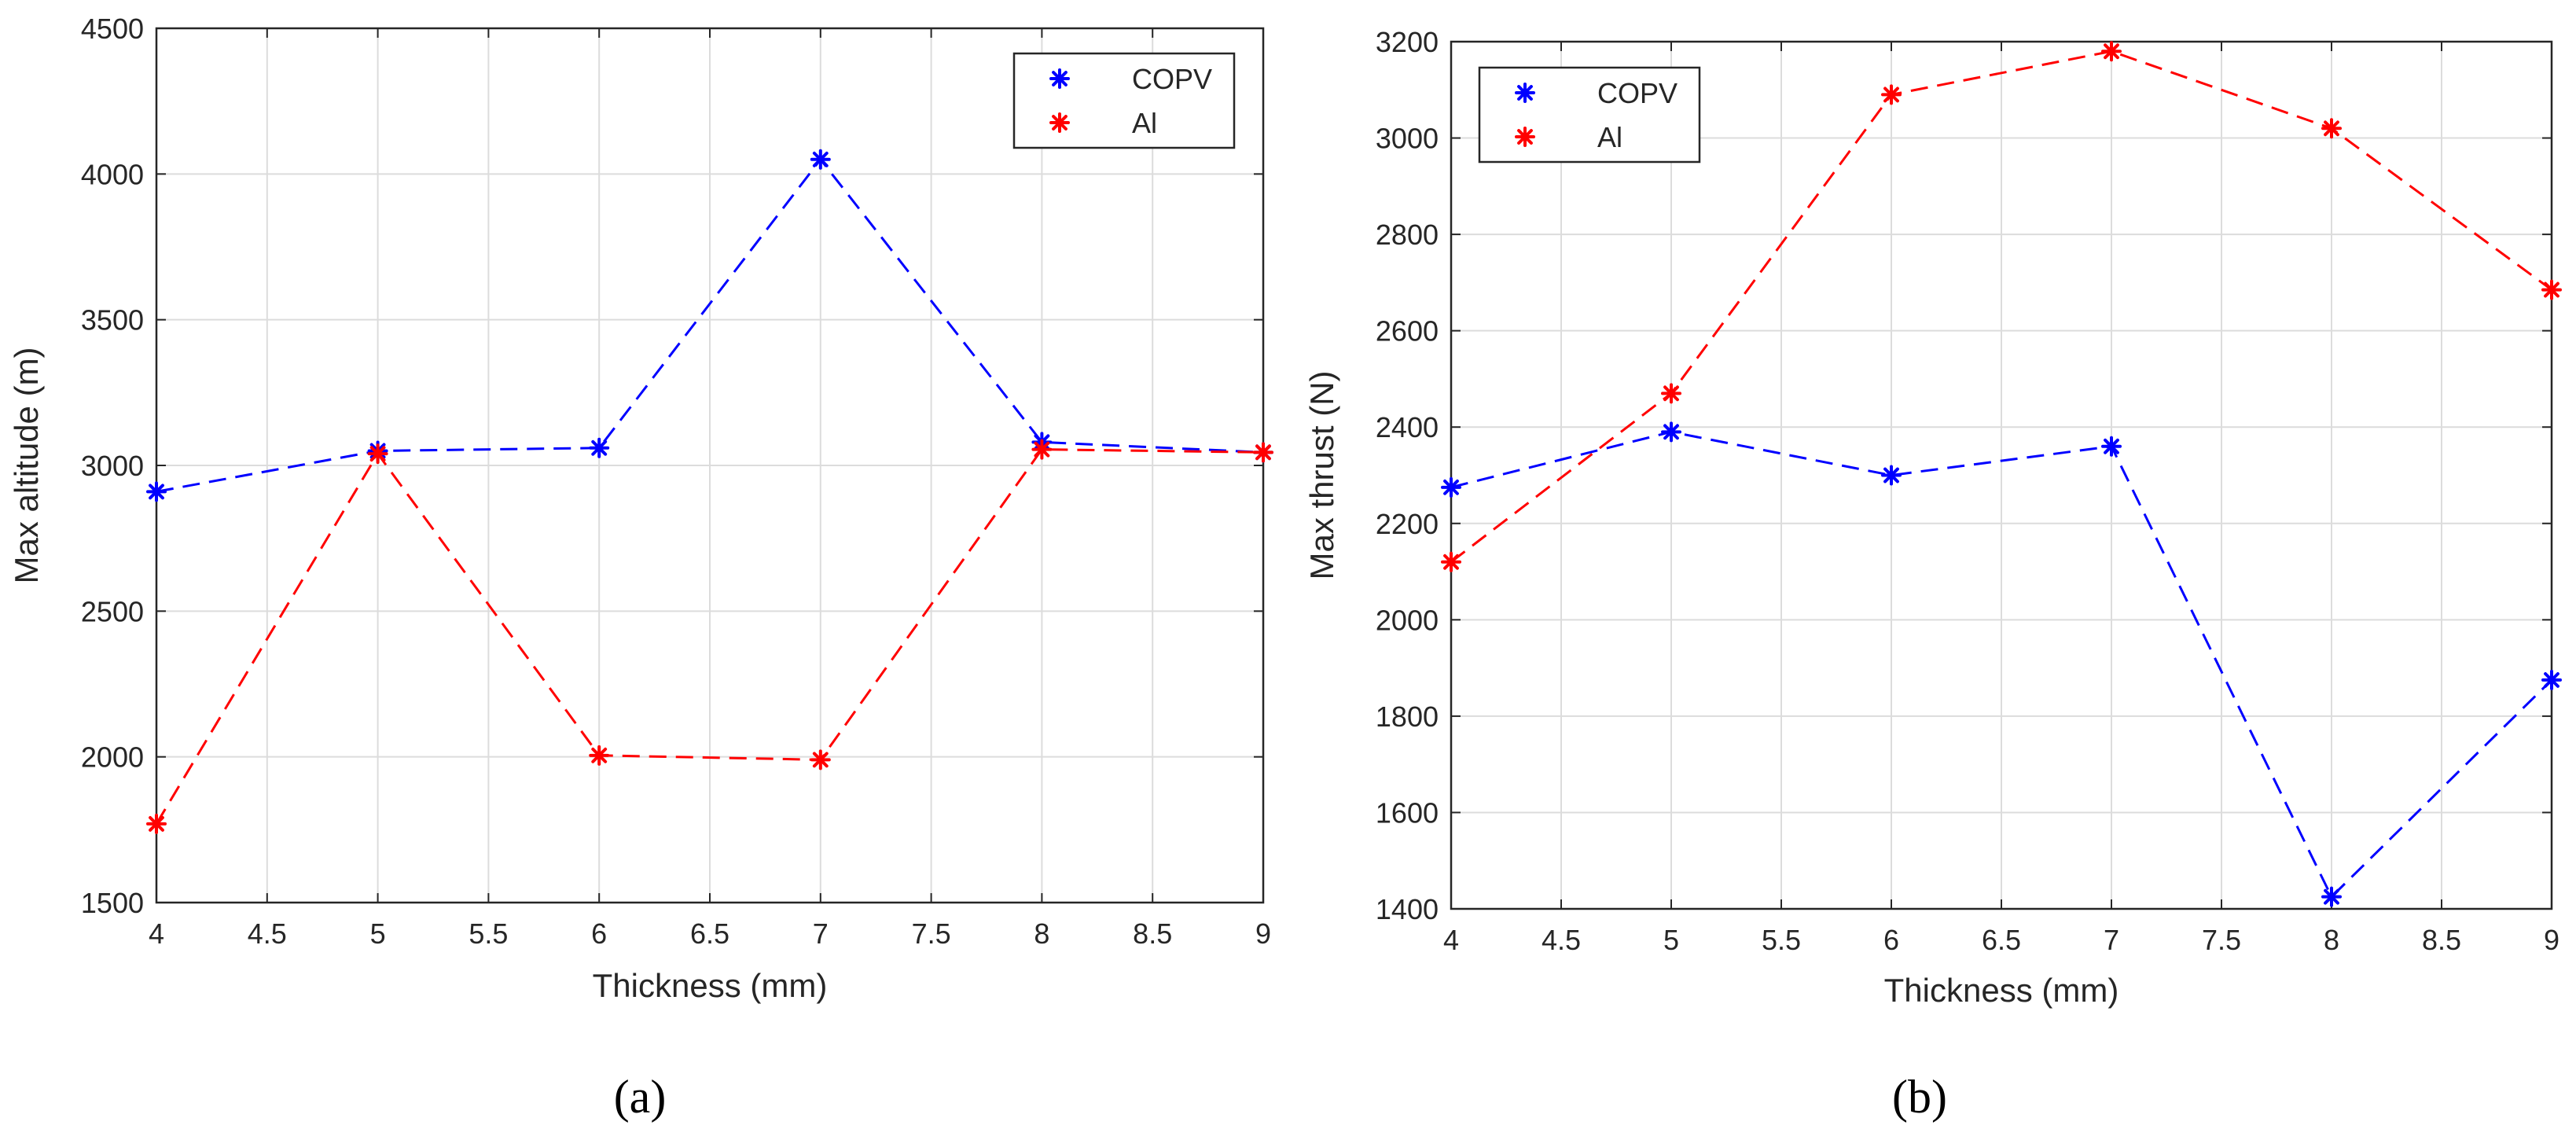 The image size is (2576, 1140). I want to click on y-tick-label: 2600, so click(1407, 331).